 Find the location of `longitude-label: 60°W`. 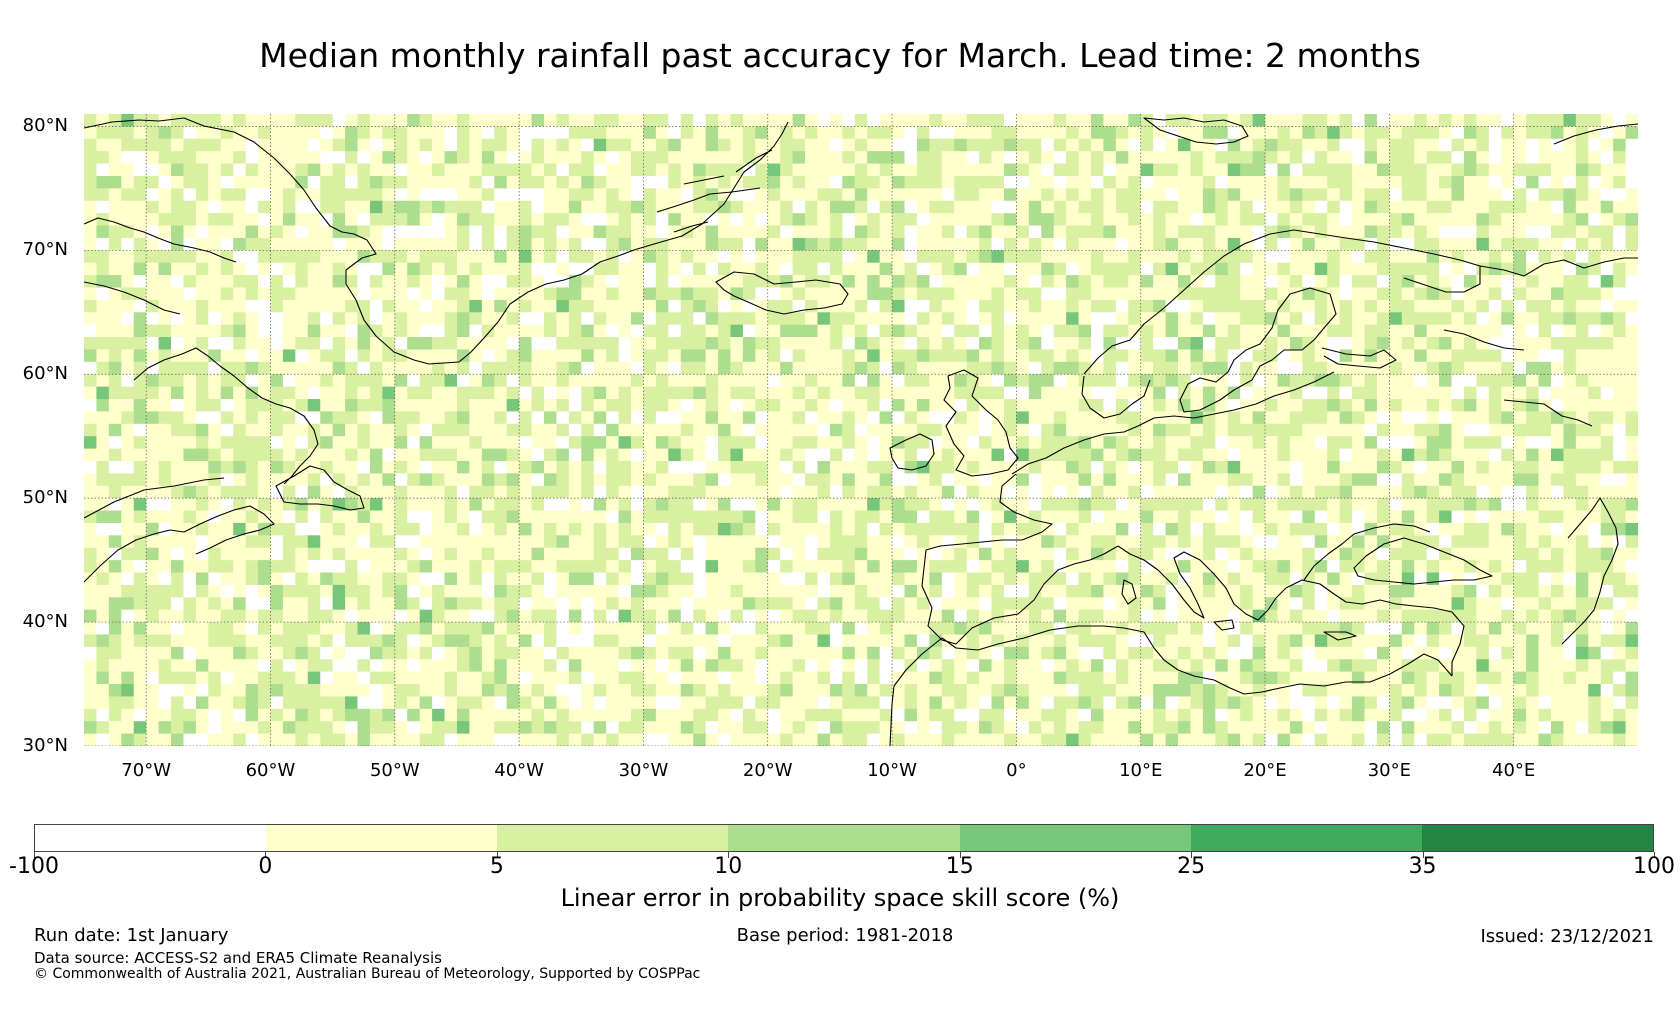

longitude-label: 60°W is located at coordinates (270, 770).